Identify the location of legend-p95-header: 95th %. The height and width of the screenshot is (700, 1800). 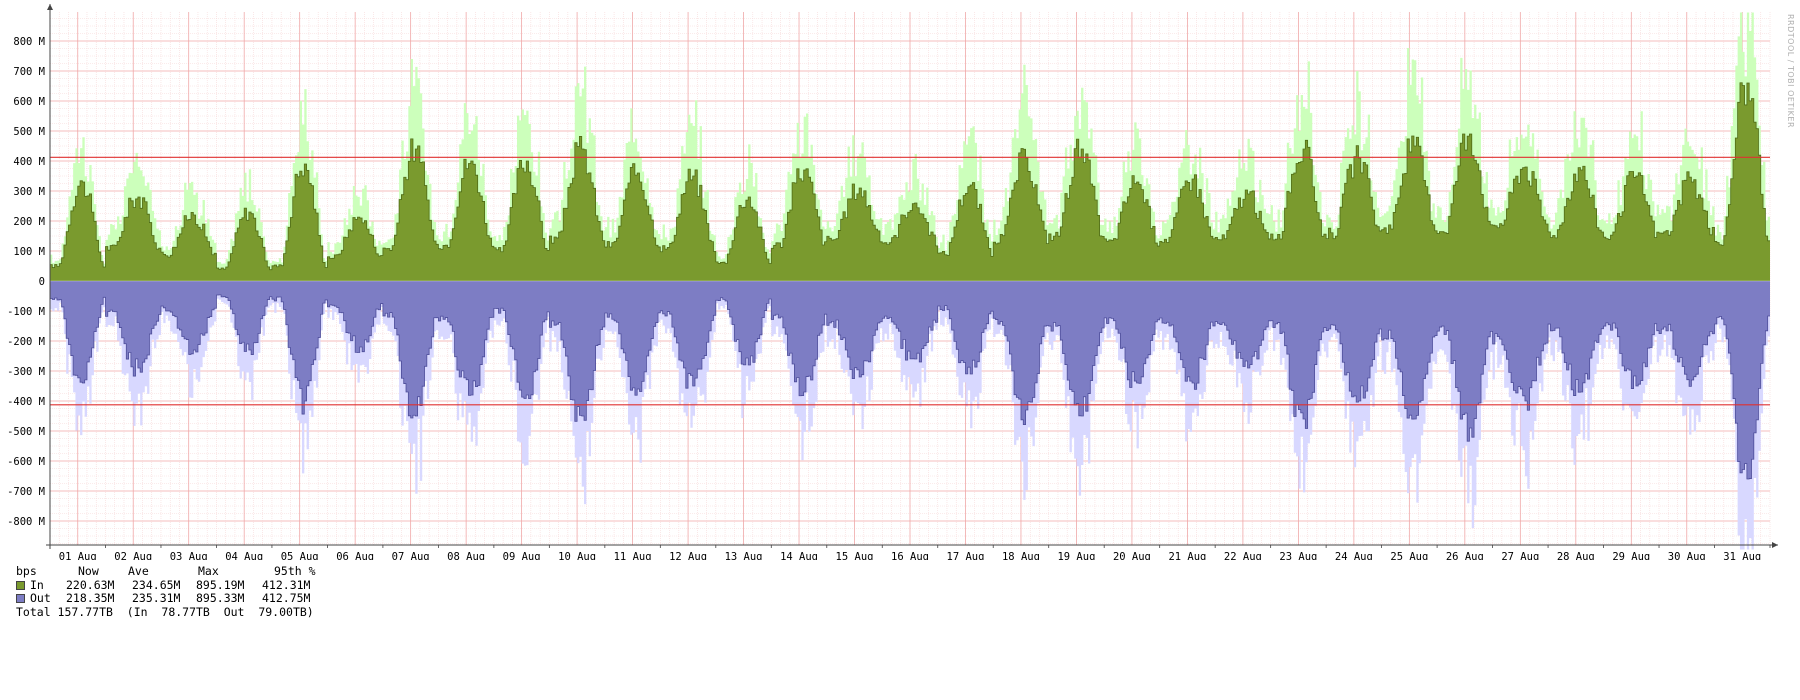
(295, 571).